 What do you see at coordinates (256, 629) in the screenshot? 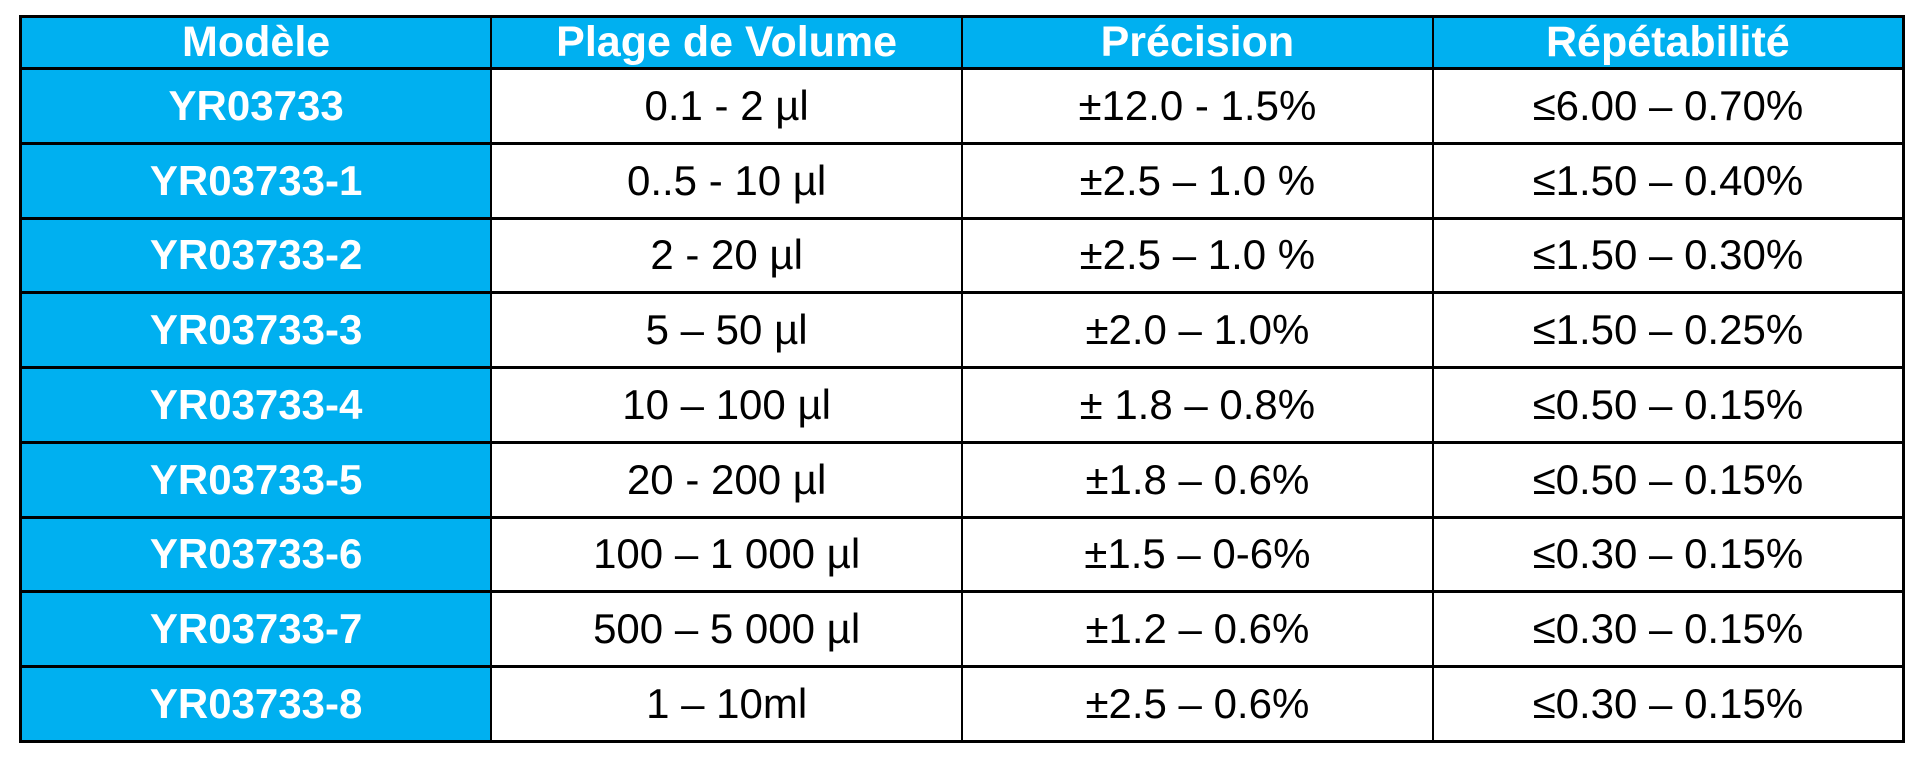
I see `model-cell: YR03733-7` at bounding box center [256, 629].